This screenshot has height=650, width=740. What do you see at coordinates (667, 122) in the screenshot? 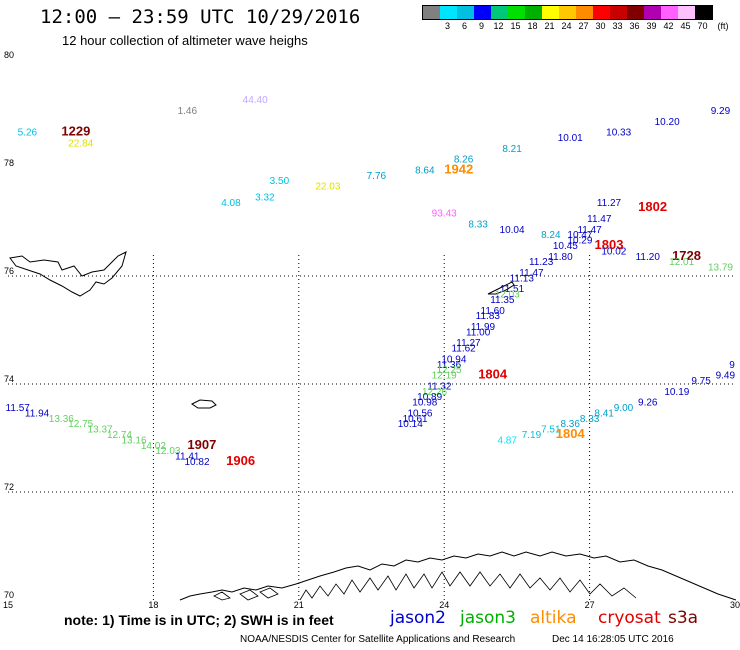
I see `wave-height-label: 10.20` at bounding box center [667, 122].